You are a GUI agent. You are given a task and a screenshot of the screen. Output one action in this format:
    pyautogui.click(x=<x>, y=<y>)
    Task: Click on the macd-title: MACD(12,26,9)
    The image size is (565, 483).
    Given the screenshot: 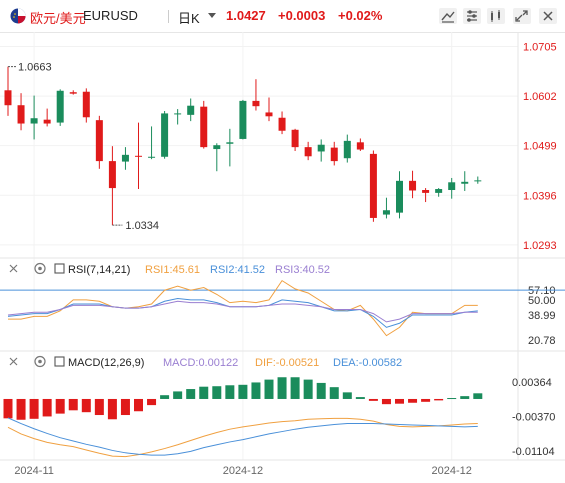 What is the action you would take?
    pyautogui.click(x=106, y=363)
    